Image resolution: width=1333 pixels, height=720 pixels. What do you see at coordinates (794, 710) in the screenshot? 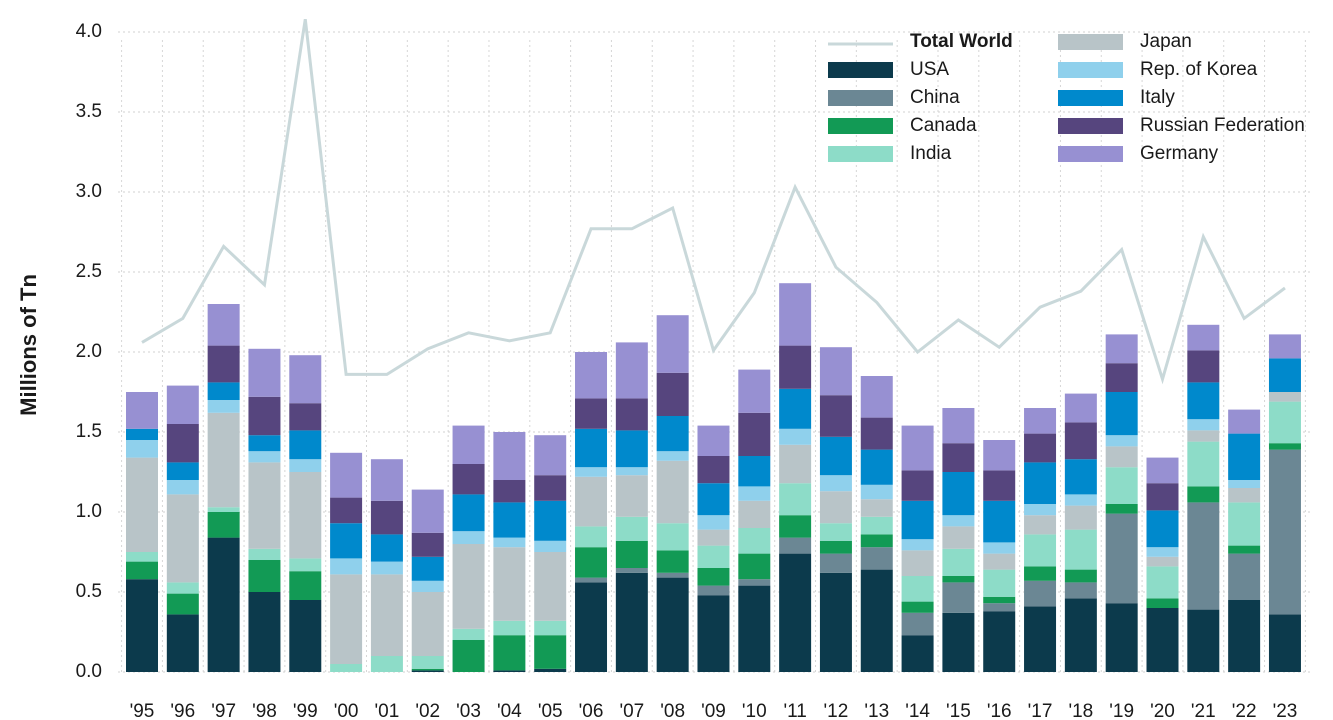
I see `x-tick-label: '11` at bounding box center [794, 710].